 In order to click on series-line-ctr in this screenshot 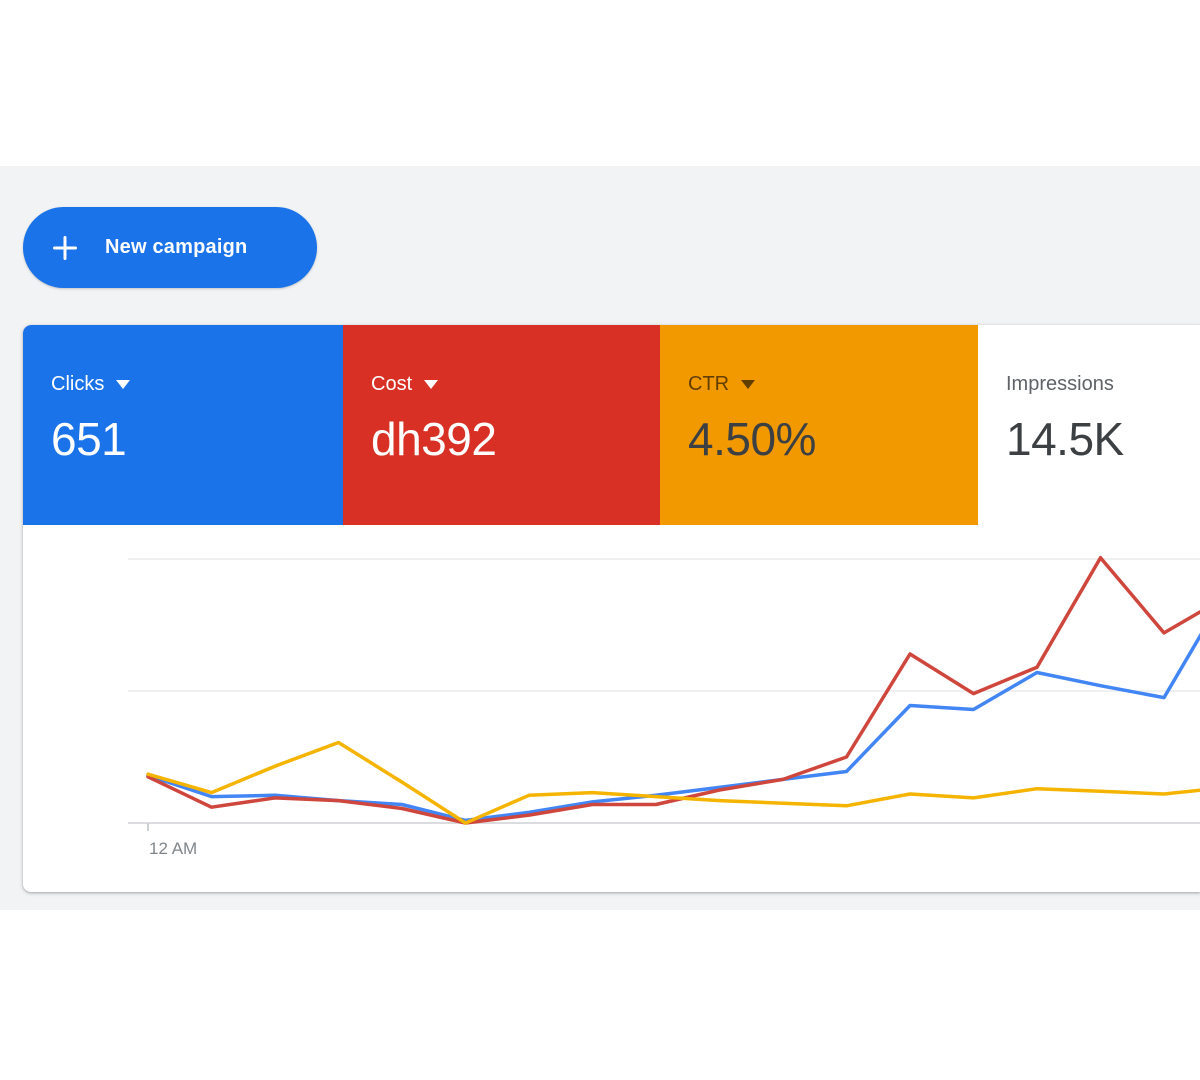, I will do `click(673, 782)`.